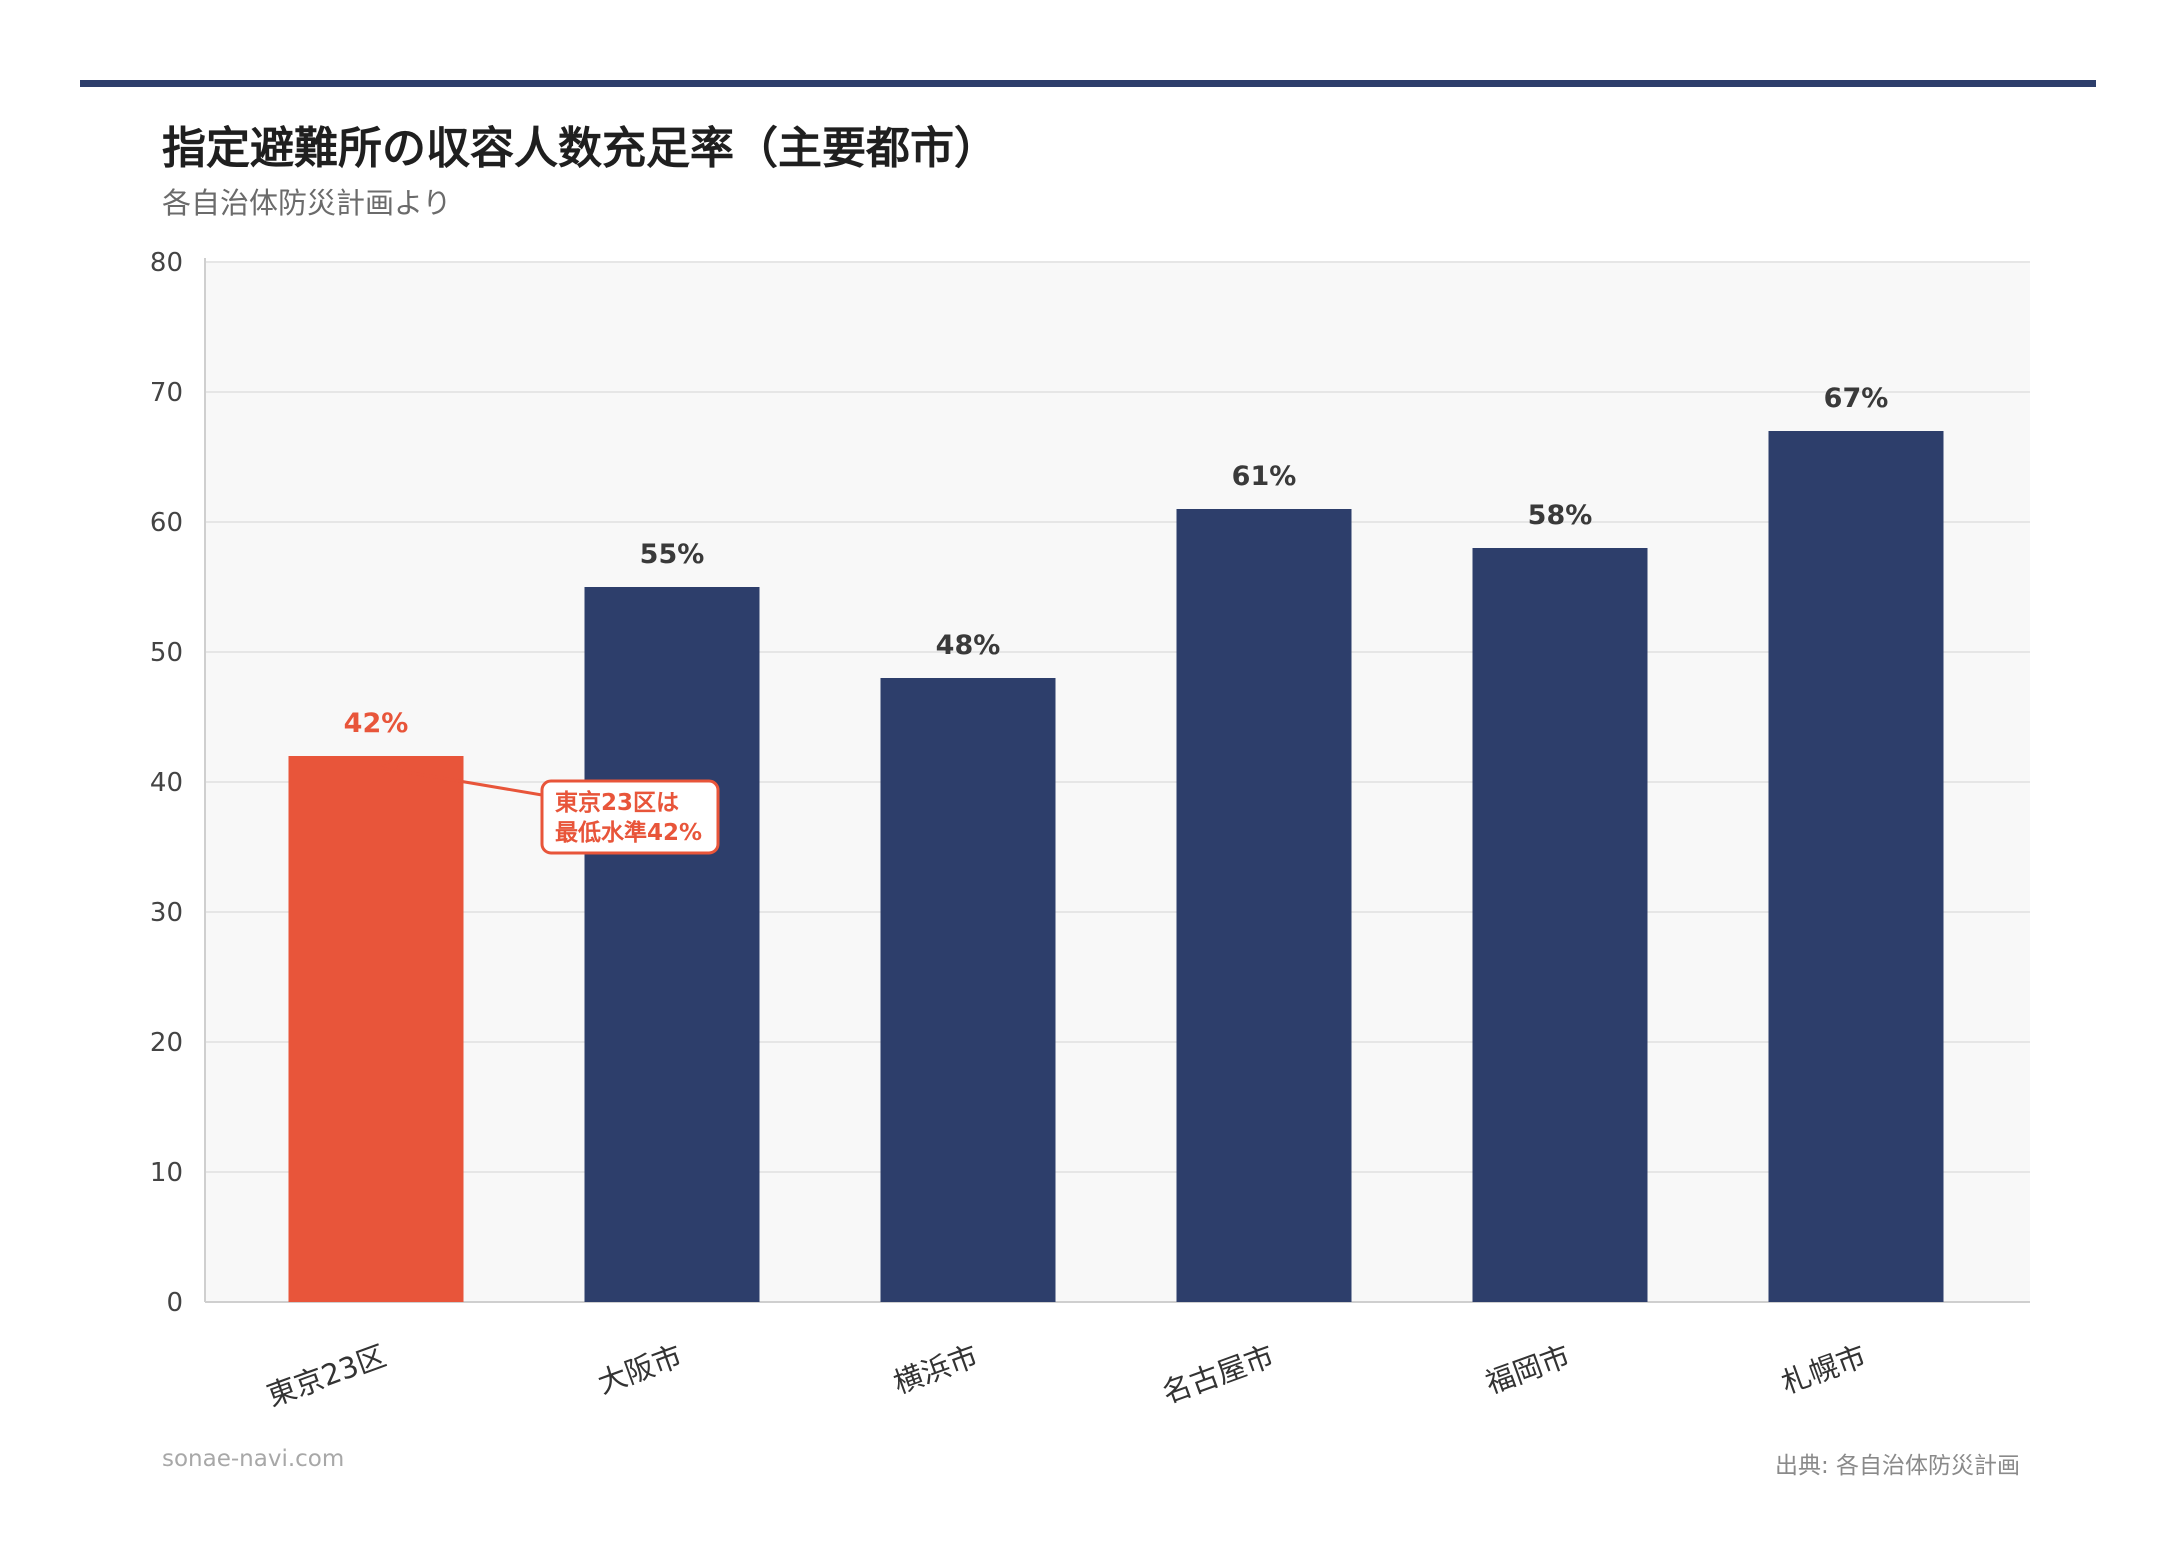 The image size is (2160, 1544). Describe the element at coordinates (1527, 1370) in the screenshot. I see `category-label: 福岡市` at that location.